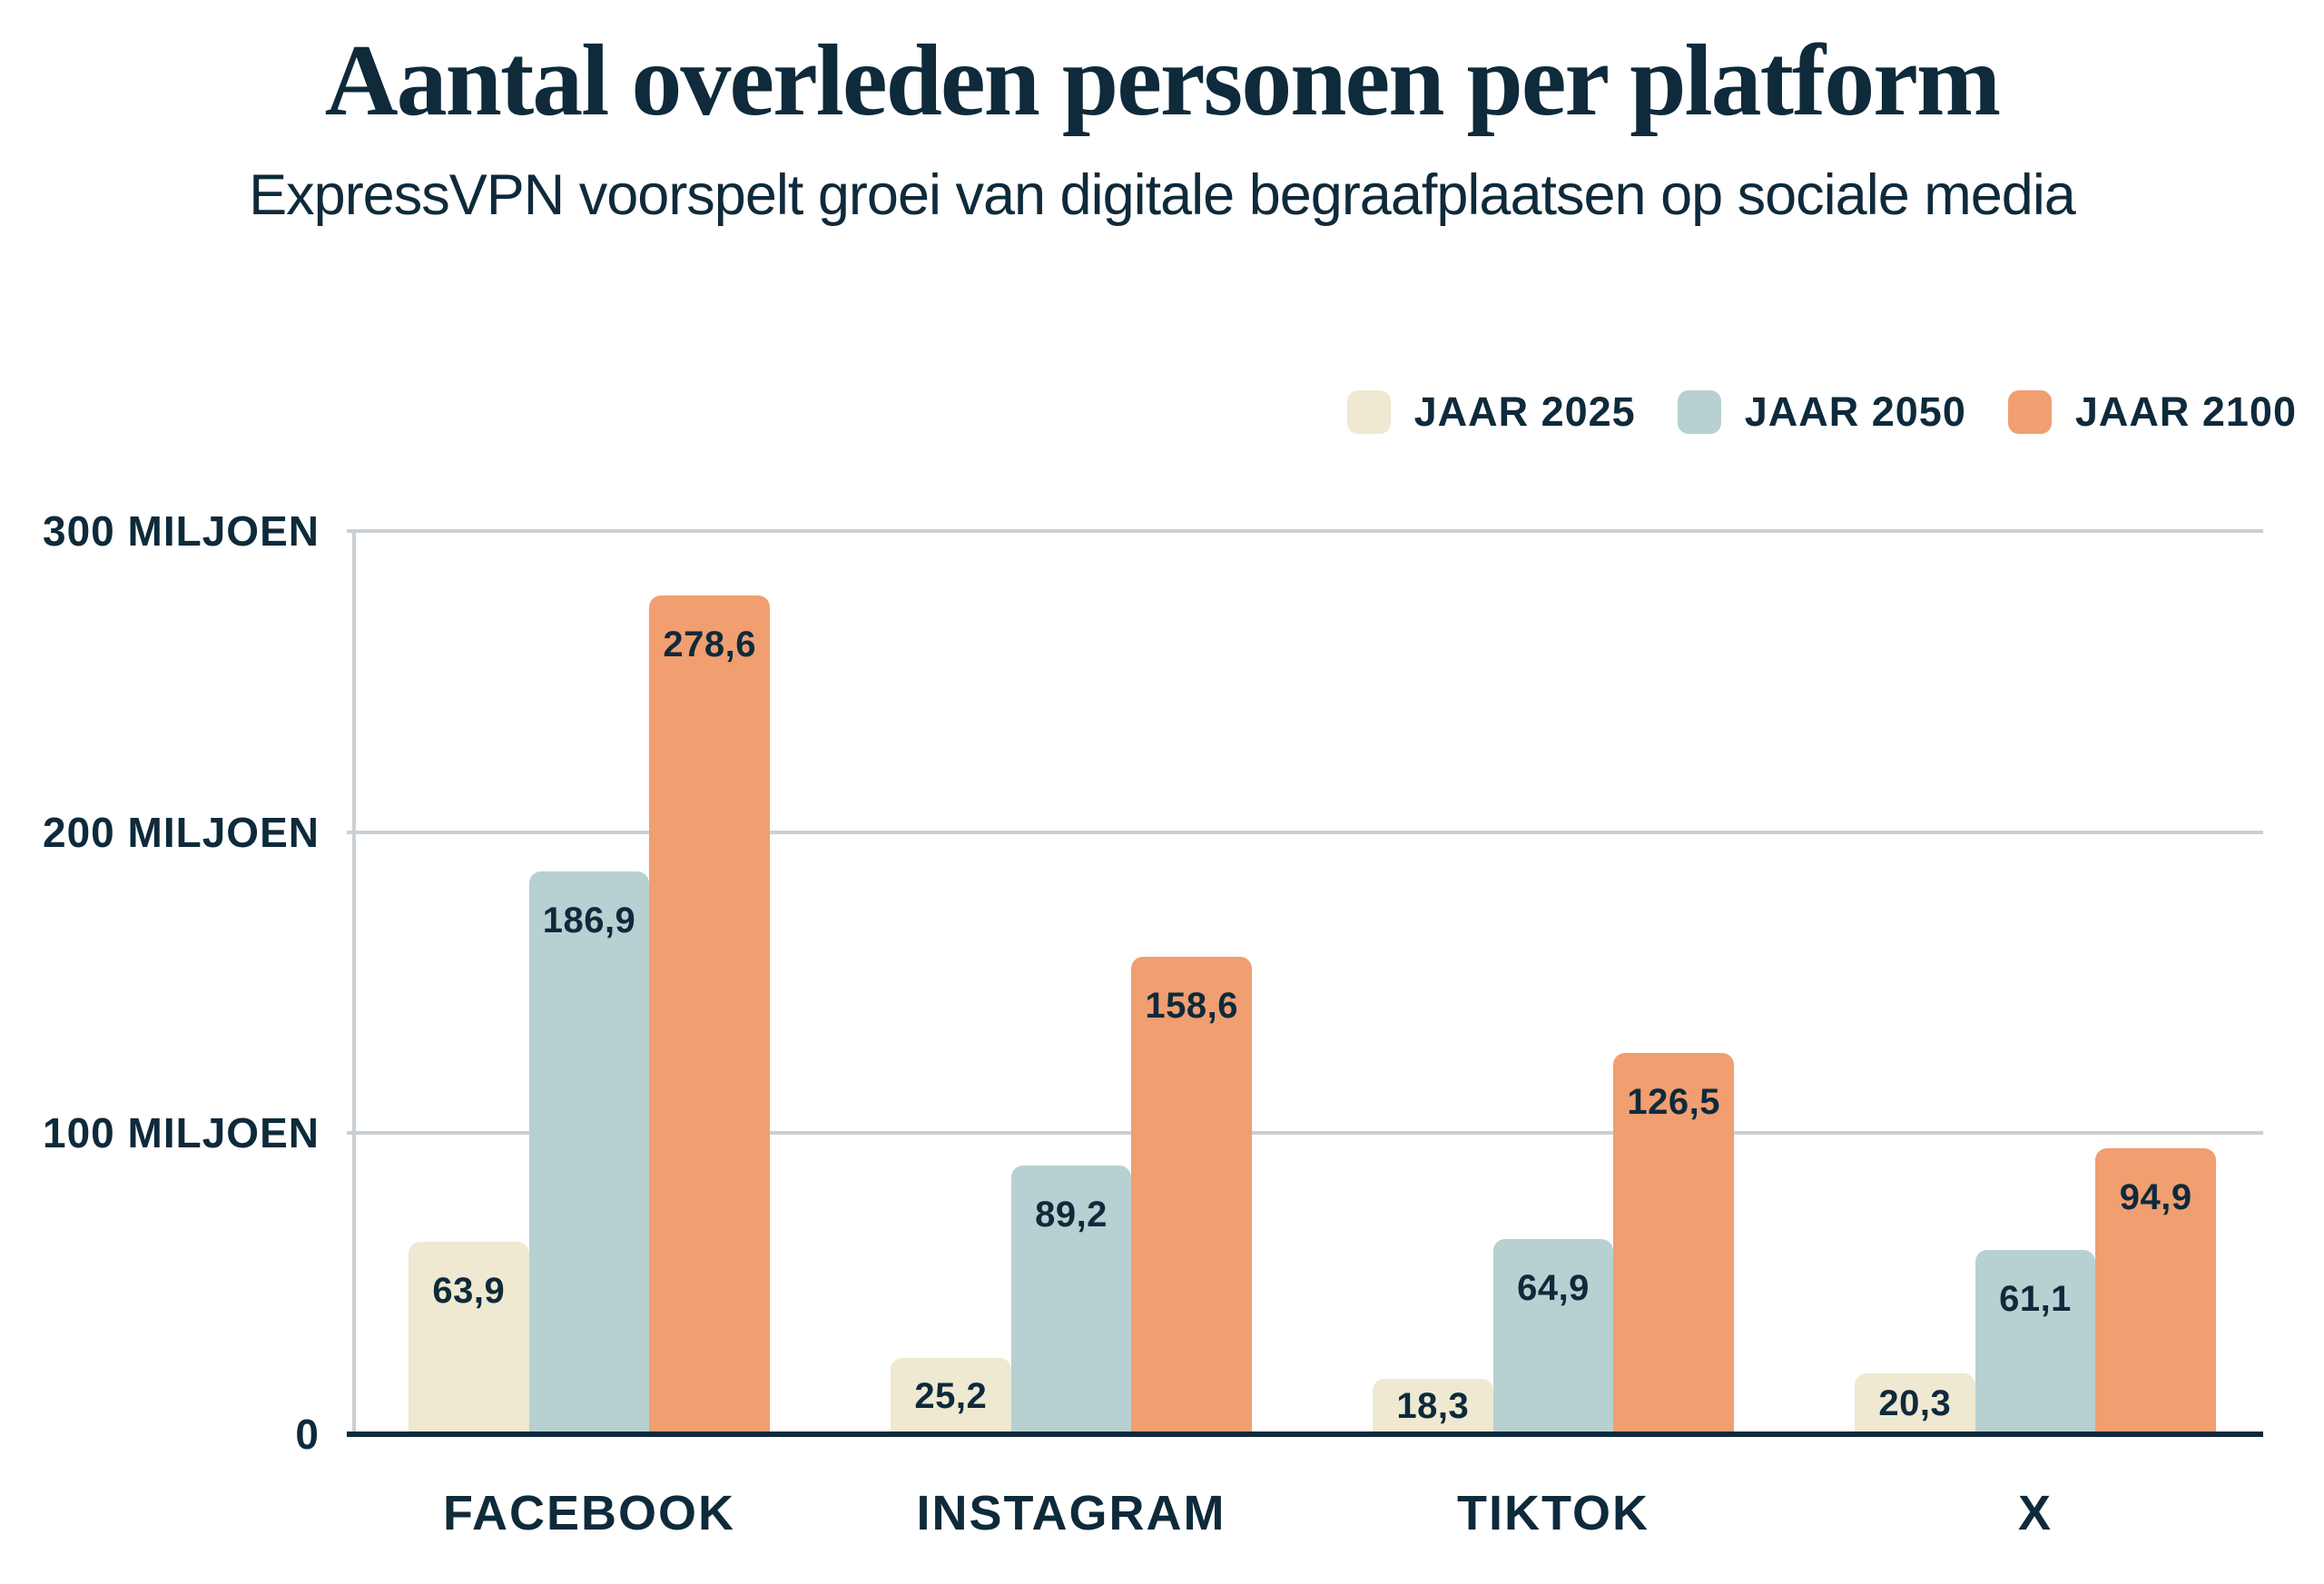 The image size is (2324, 1584). I want to click on bar-group-instagram: 25,2 89,2 158,6 INSTAGRAM, so click(1072, 1035).